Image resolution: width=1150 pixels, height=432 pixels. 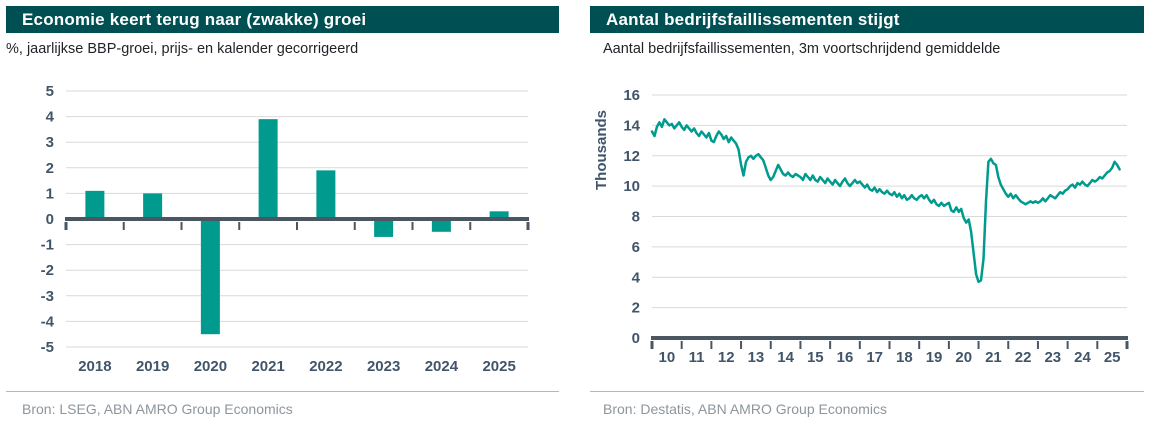 What do you see at coordinates (753, 19) in the screenshot?
I see `insolvency-chart-title: Aantal bedrijfsfaillissementen stijgt` at bounding box center [753, 19].